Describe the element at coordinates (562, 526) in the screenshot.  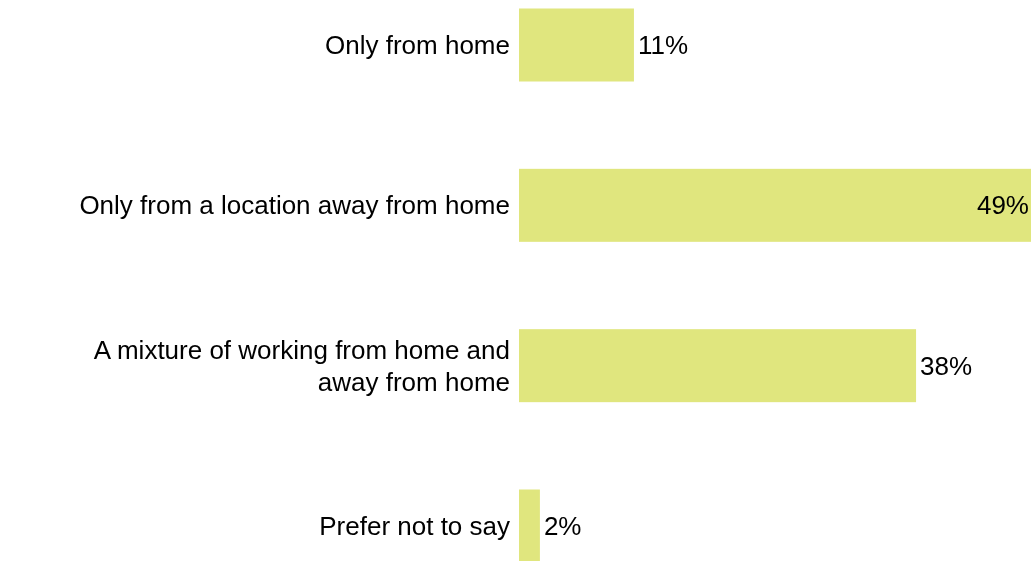
I see `data-label: 2%` at that location.